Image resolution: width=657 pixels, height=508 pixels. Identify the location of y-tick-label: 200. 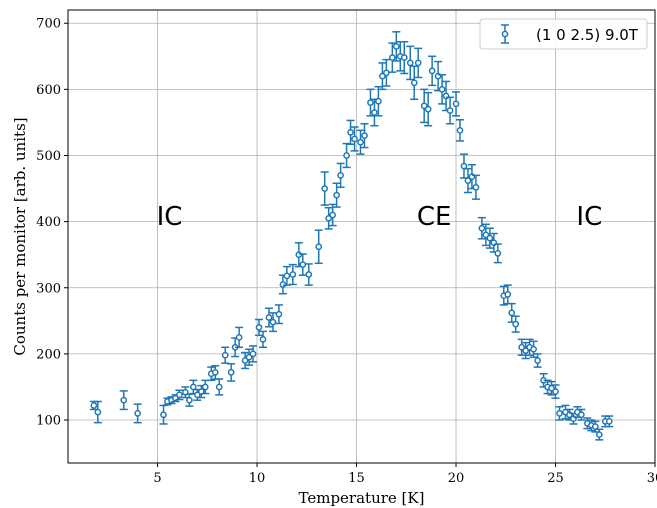
(48, 354).